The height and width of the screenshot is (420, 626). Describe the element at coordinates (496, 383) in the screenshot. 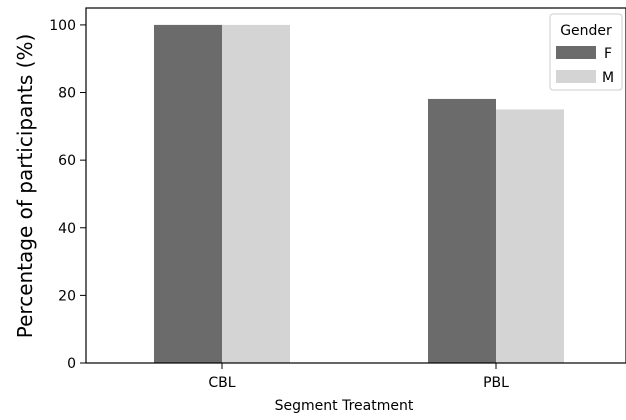

I see `x-tick-label-pbl: PBL` at that location.